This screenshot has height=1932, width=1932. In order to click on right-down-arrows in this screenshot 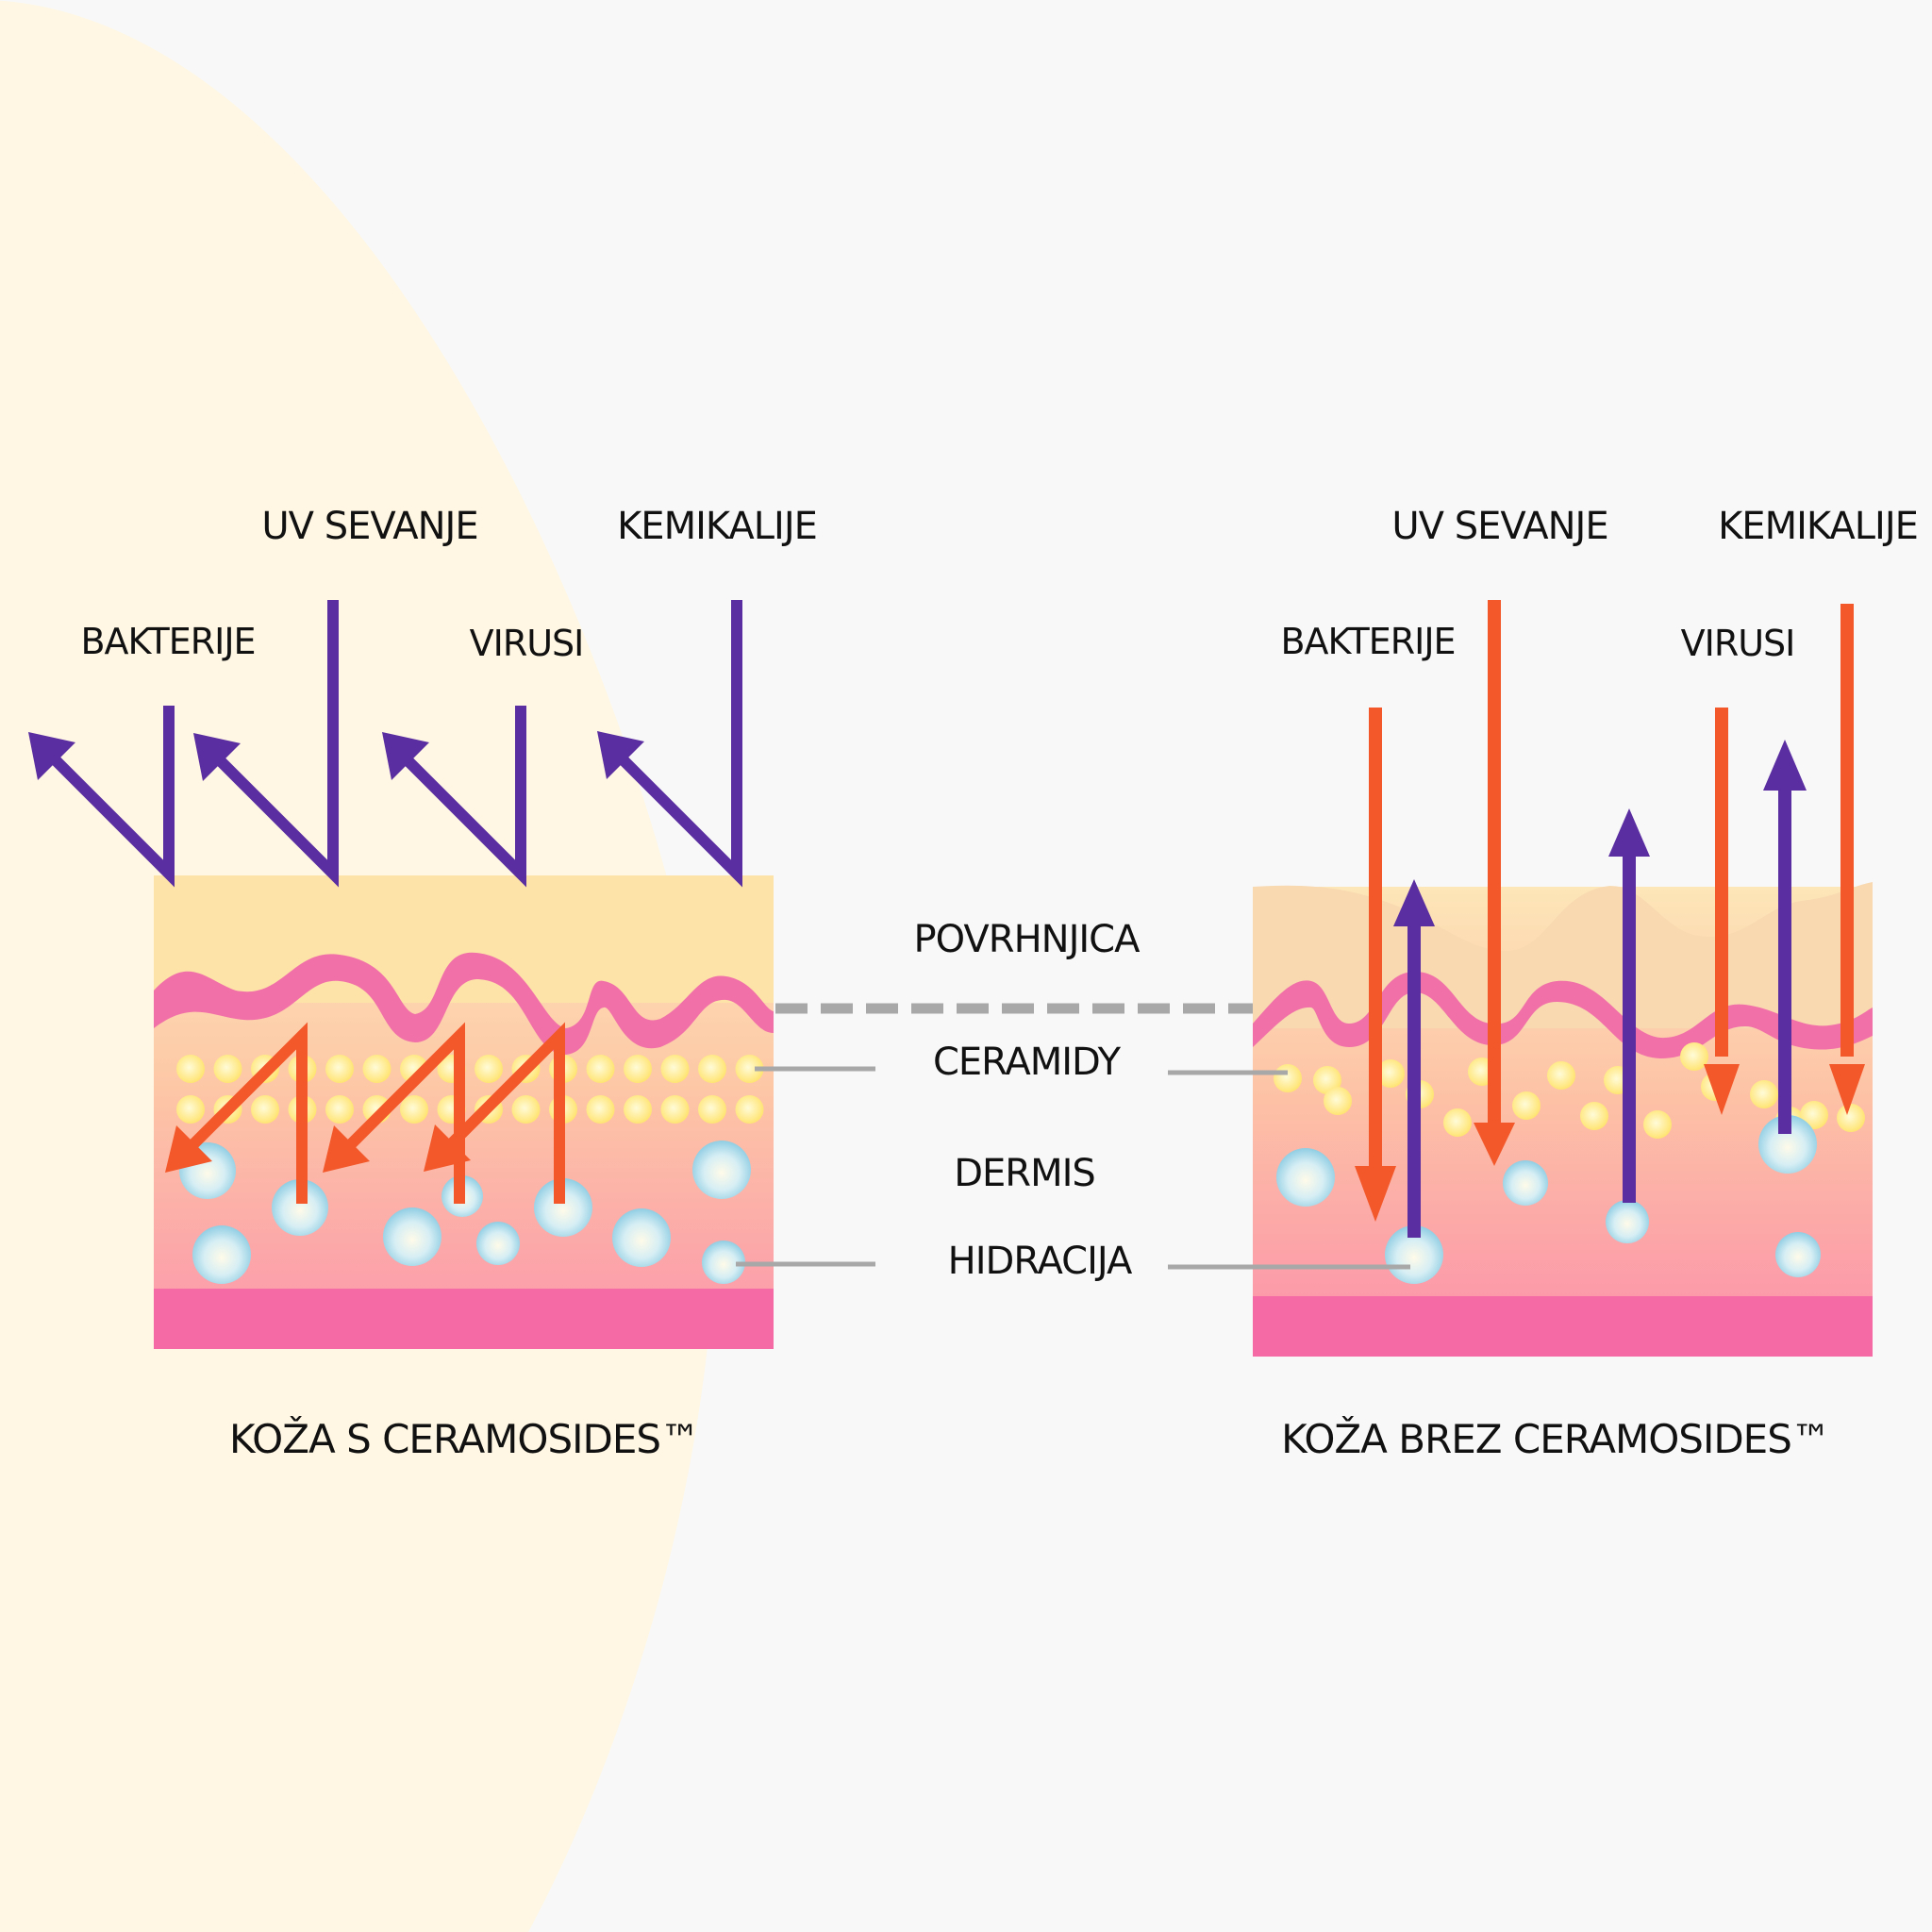, I will do `click(1611, 889)`.